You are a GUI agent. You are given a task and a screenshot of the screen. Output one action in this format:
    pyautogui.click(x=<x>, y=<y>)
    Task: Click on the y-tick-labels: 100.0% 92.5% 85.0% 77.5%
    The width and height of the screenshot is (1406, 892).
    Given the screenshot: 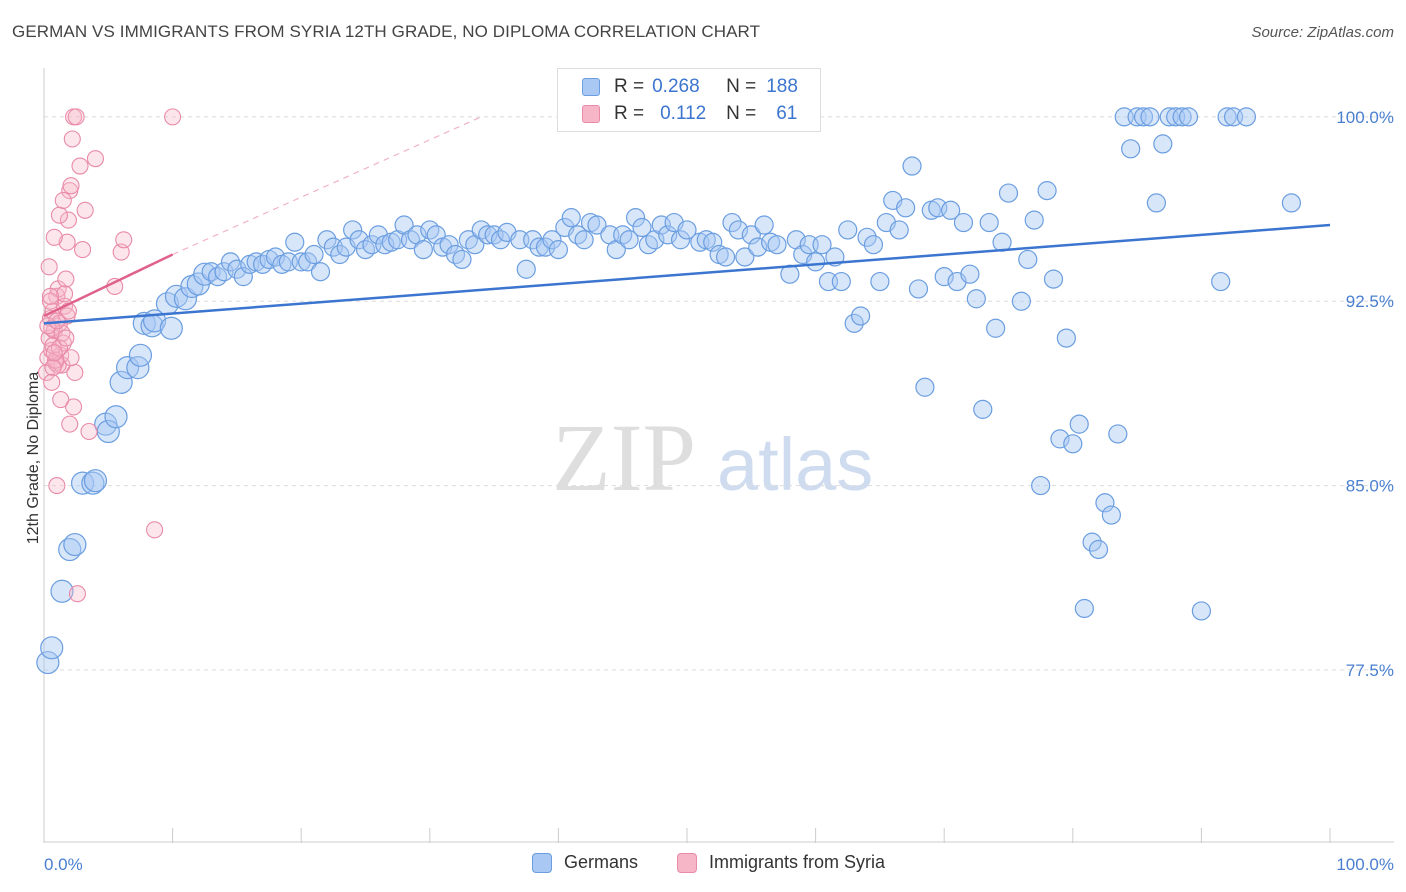 What is the action you would take?
    pyautogui.click(x=1365, y=394)
    